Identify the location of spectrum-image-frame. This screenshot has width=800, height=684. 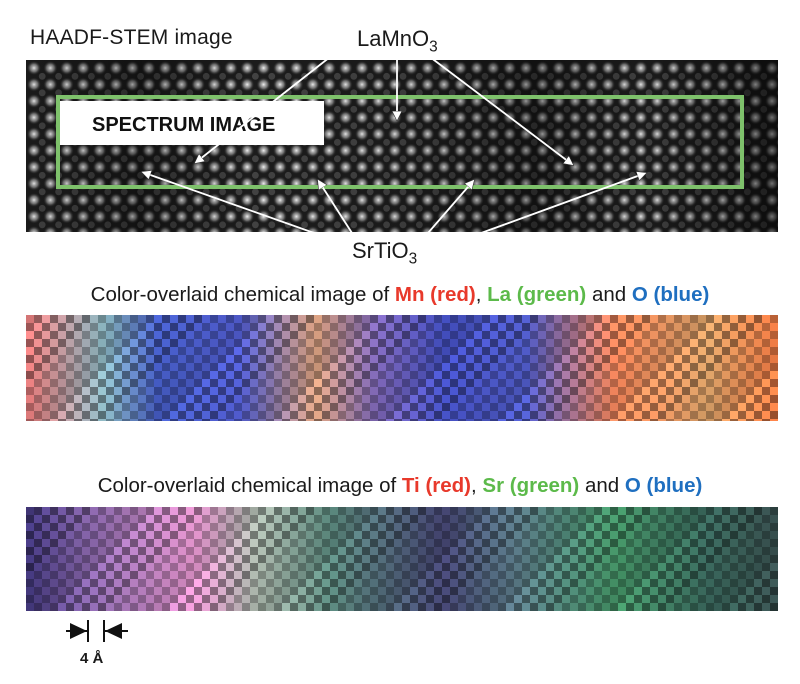
(400, 142).